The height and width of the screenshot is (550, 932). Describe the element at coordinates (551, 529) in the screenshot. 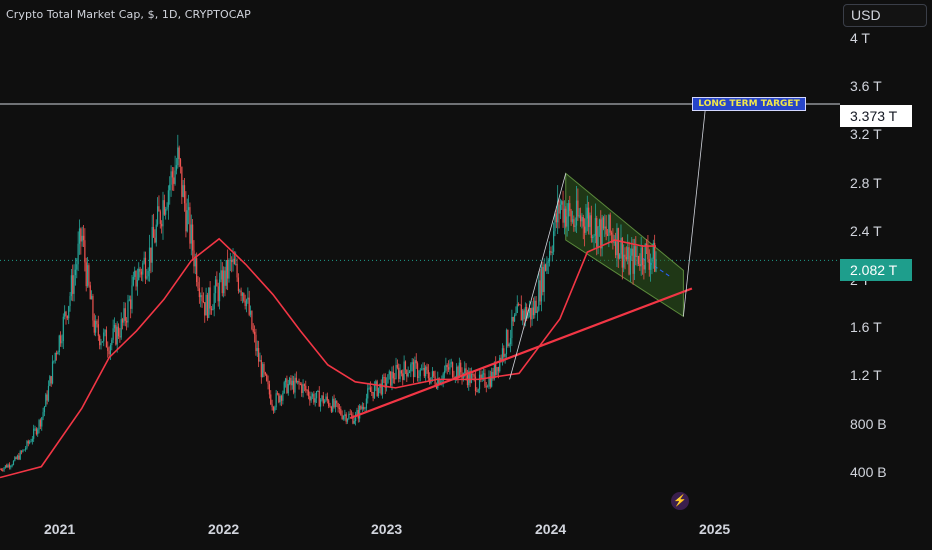

I see `x-tick-label: 2024` at that location.